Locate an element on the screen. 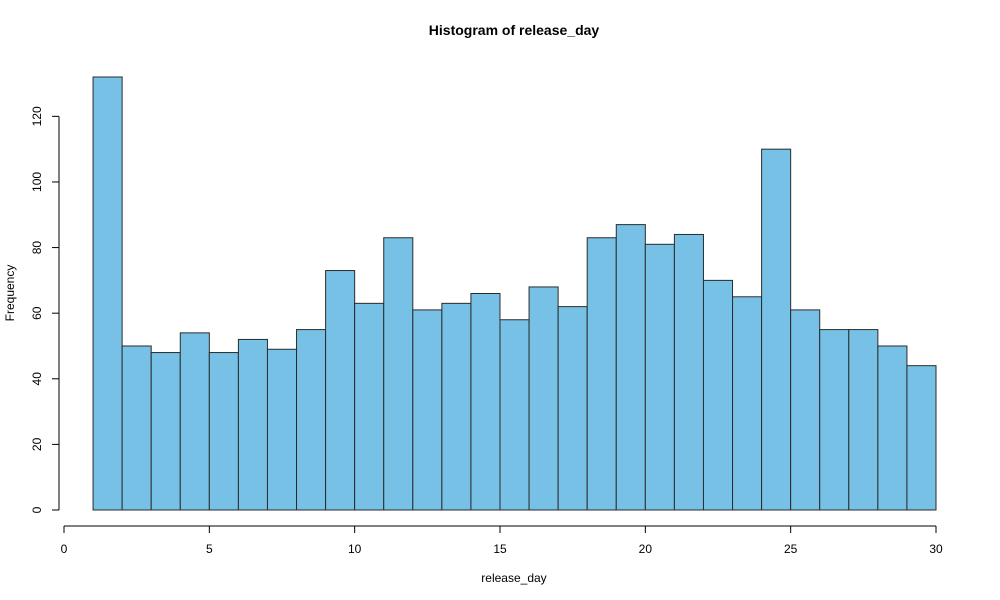 The height and width of the screenshot is (600, 1000). y-tick-label: 60 is located at coordinates (37, 313).